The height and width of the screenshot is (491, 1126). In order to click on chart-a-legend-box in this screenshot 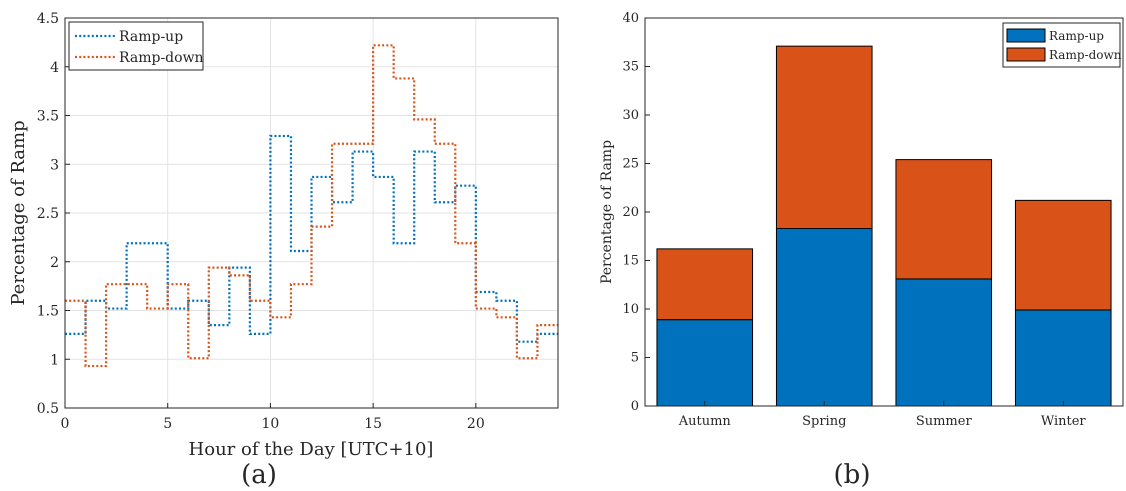, I will do `click(136, 46)`.